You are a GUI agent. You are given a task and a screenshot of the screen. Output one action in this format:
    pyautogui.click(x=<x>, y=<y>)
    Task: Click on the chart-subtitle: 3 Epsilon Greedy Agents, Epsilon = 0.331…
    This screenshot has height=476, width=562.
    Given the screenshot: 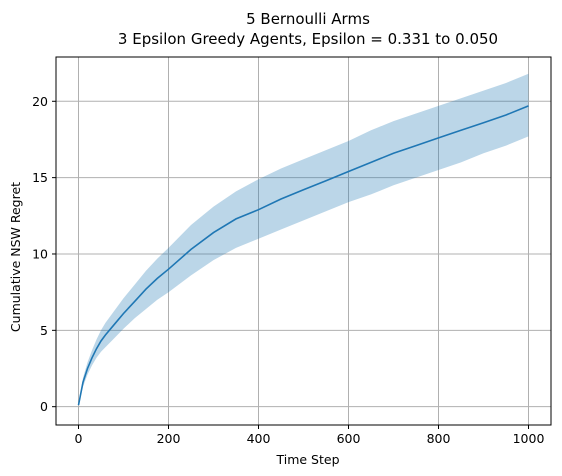 What is the action you would take?
    pyautogui.click(x=308, y=39)
    